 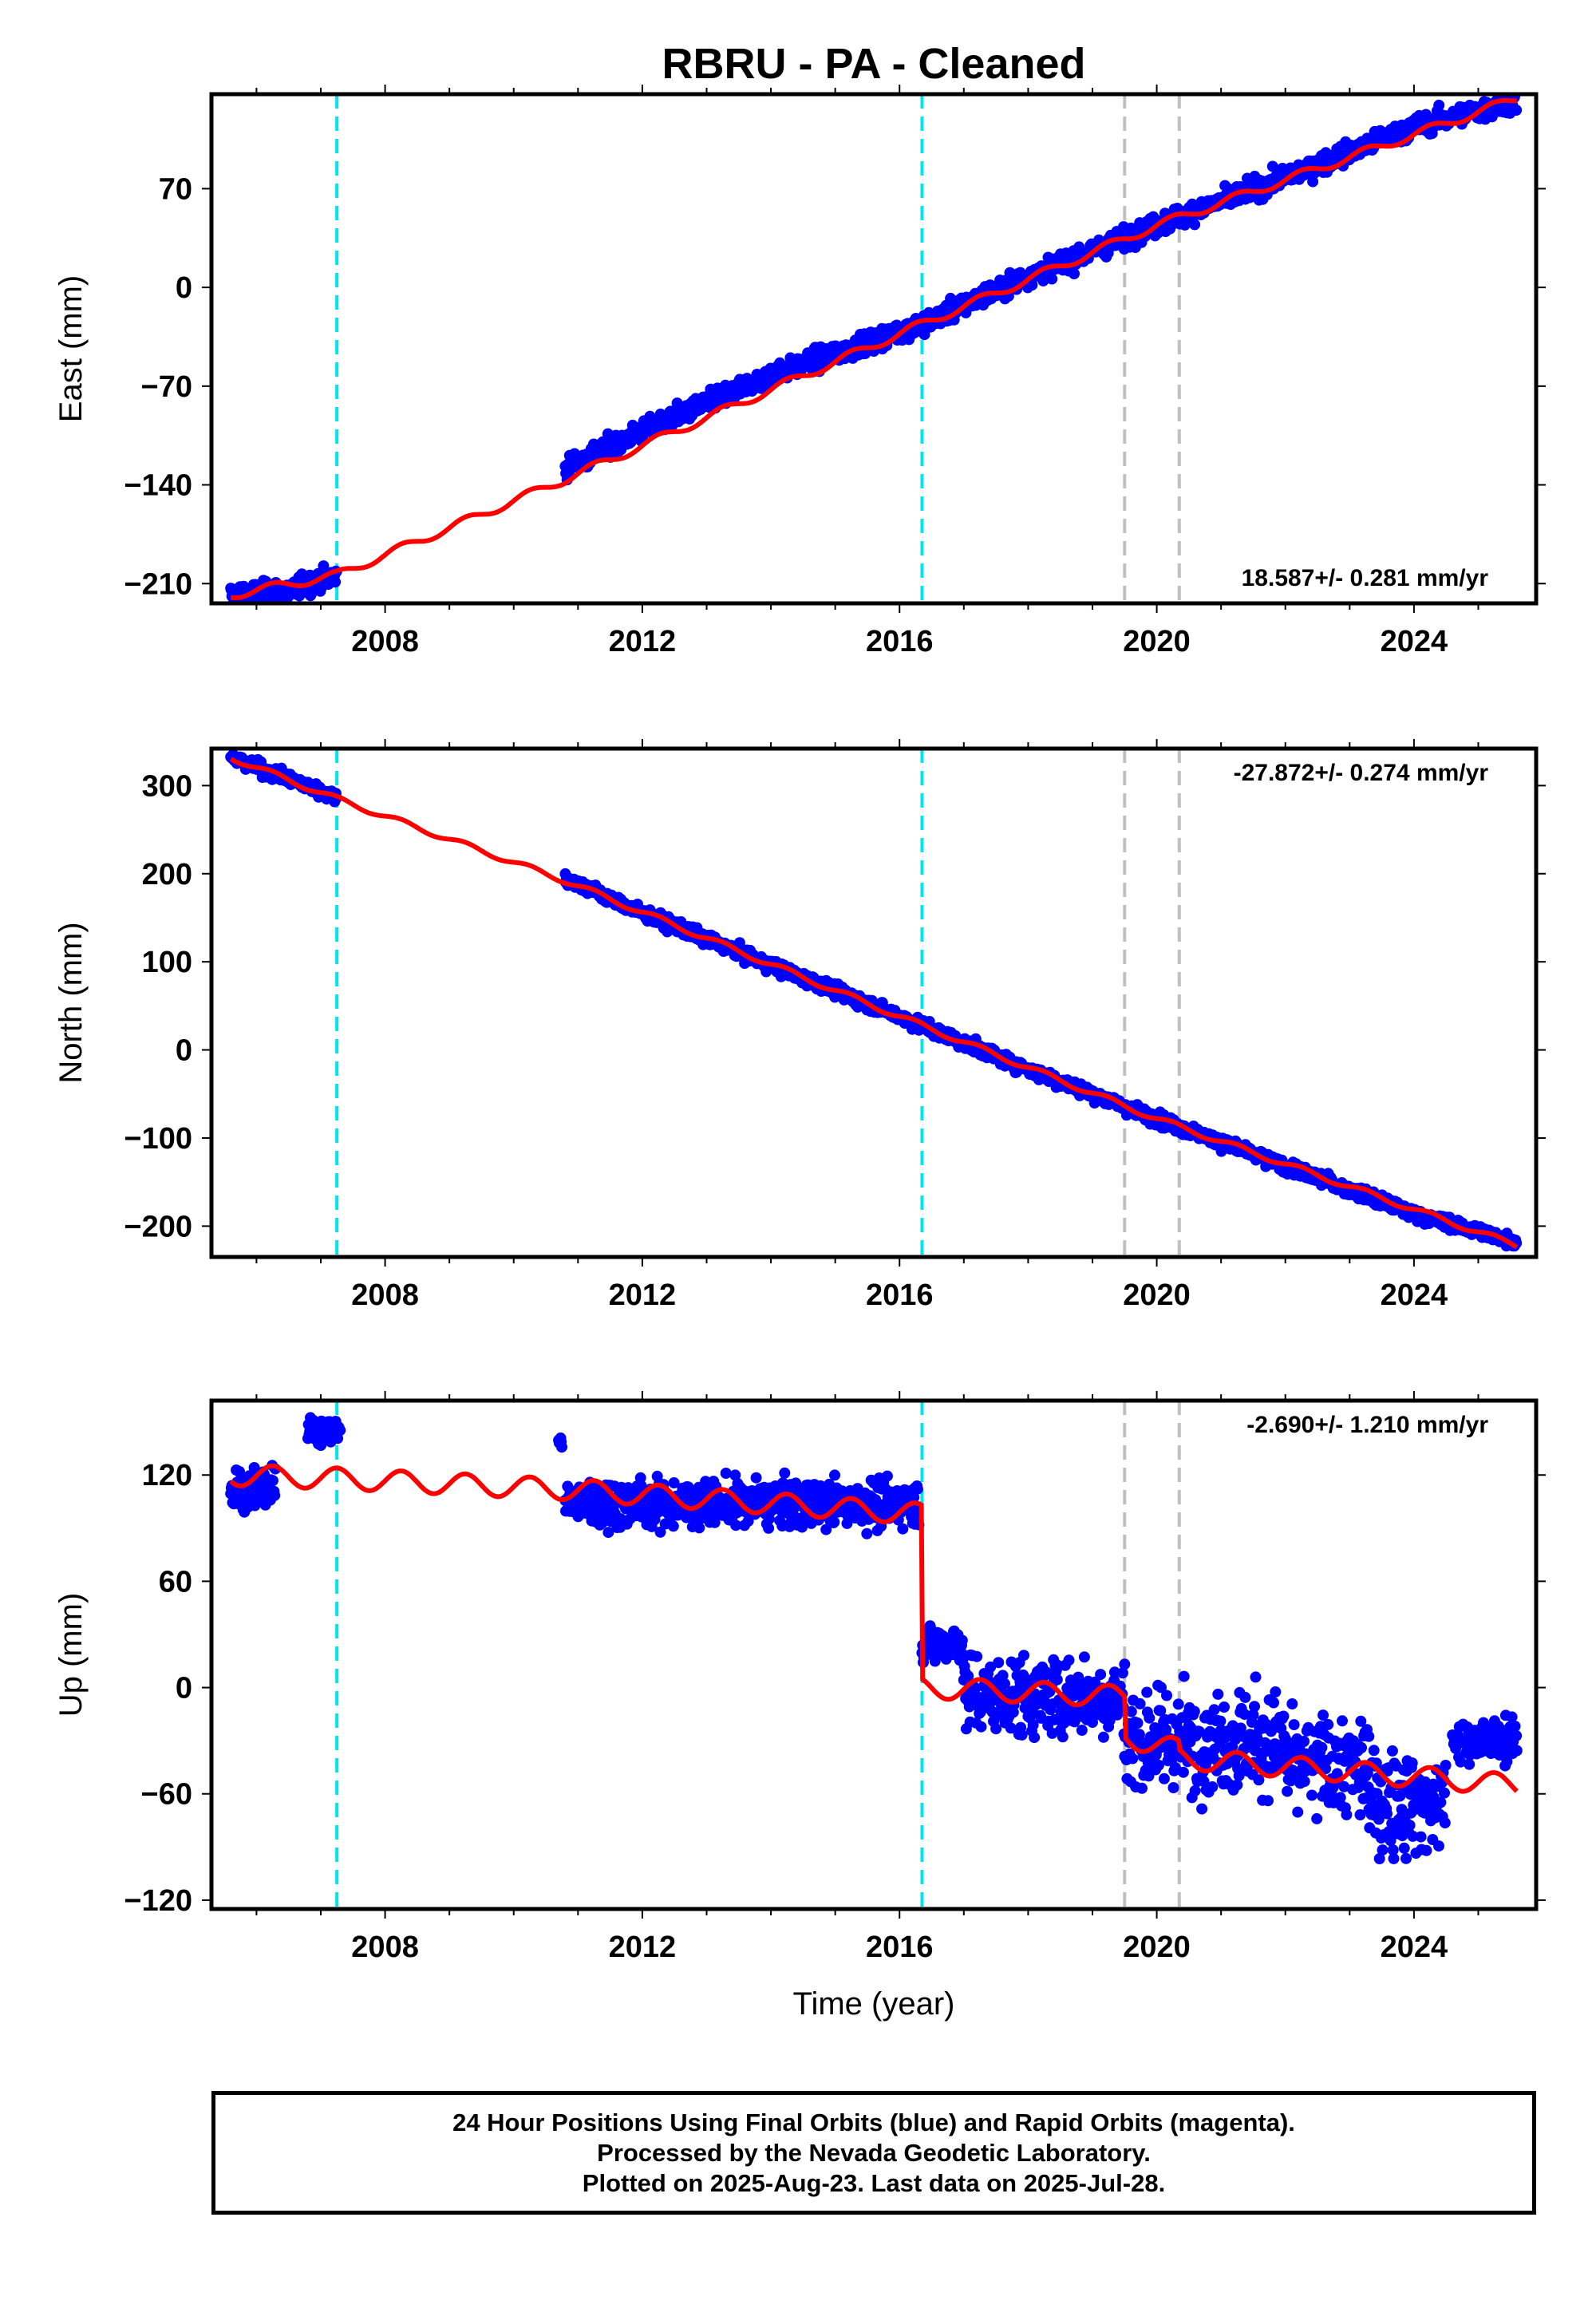 I want to click on chart-title: RBRU - PA - Cleaned, so click(x=873, y=64).